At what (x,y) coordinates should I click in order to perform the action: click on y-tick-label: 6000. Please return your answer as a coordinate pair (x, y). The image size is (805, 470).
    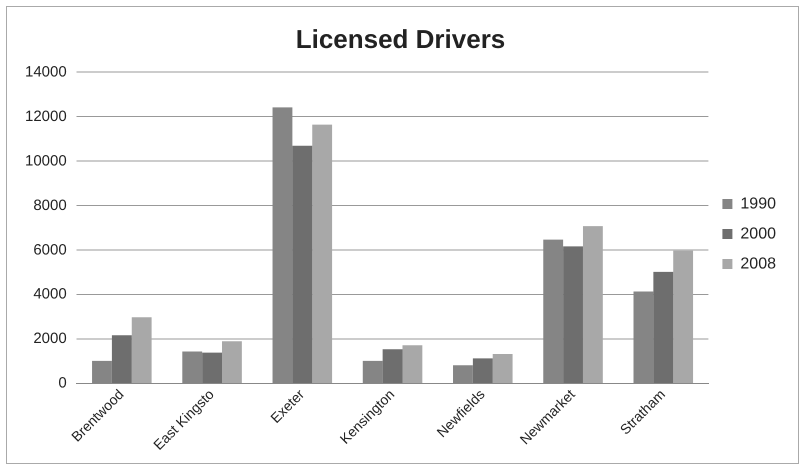
    Looking at the image, I should click on (50, 249).